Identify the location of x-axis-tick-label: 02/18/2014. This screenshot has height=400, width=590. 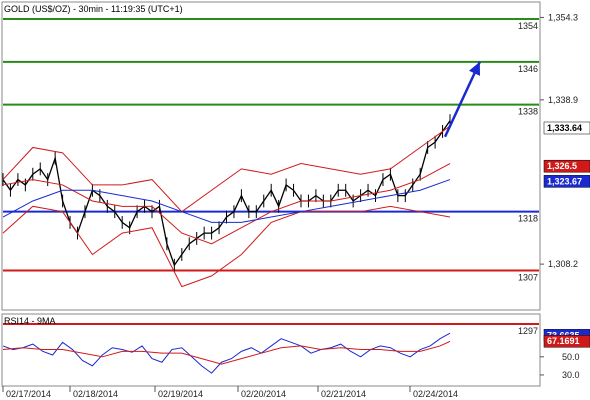
(95, 394).